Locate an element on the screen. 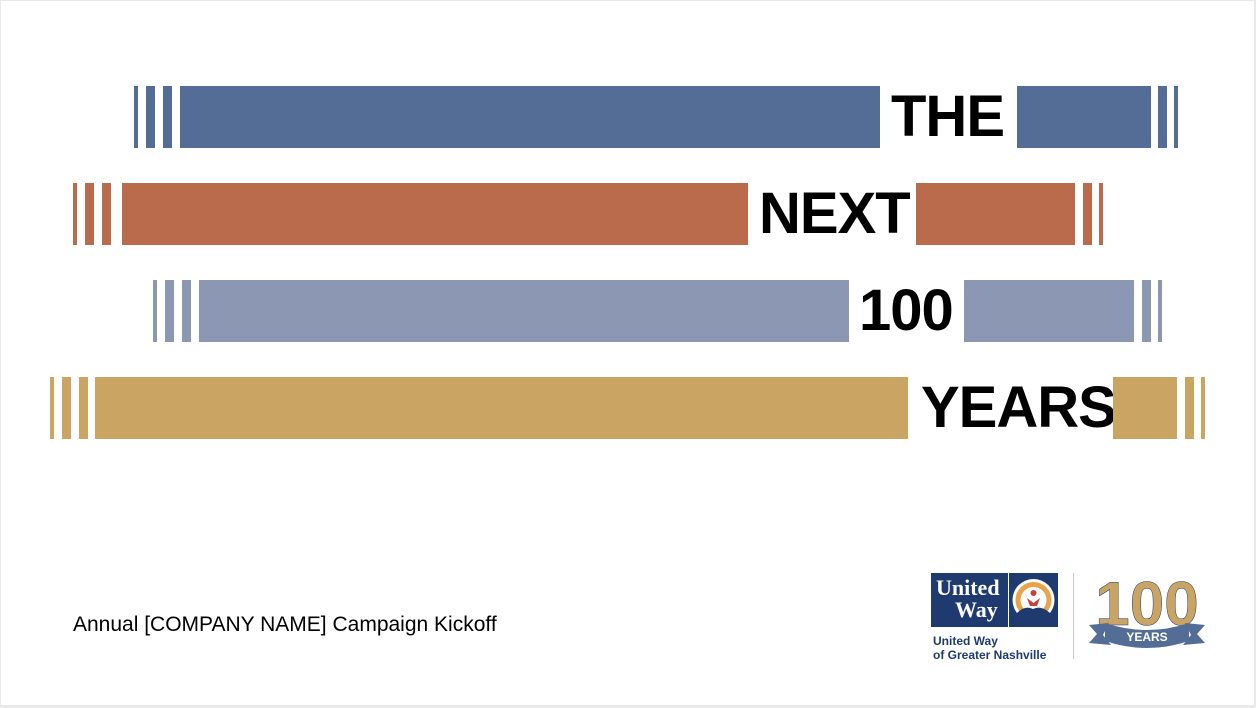 This screenshot has width=1256, height=708. hand-person-rainbow-icon is located at coordinates (1033, 600).